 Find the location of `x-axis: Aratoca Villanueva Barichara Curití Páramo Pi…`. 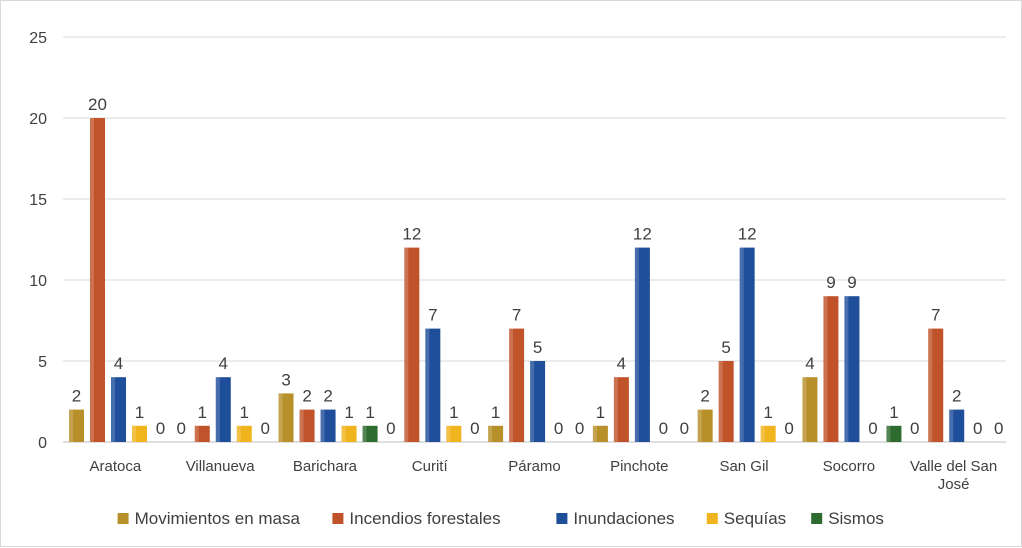

x-axis: Aratoca Villanueva Barichara Curití Páramo Pi… is located at coordinates (544, 475).